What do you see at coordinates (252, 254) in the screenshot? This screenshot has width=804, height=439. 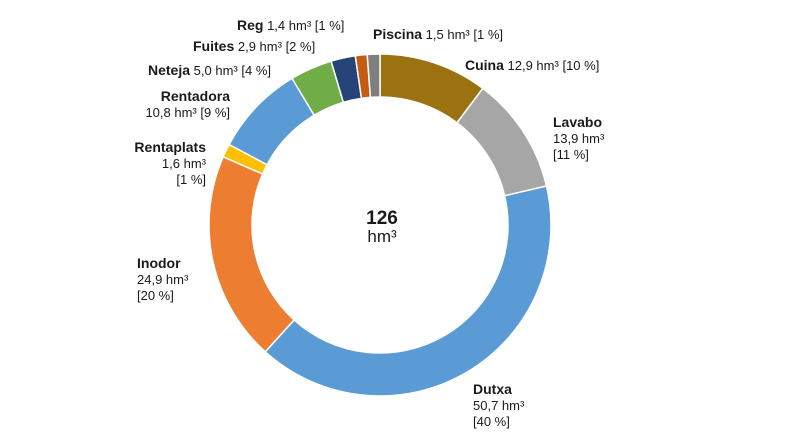 I see `slice-inodor` at bounding box center [252, 254].